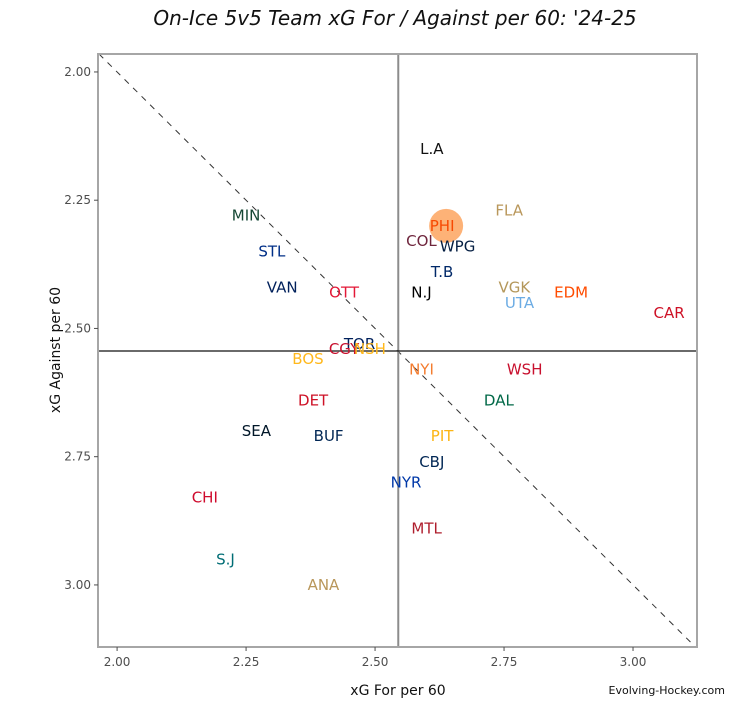 The width and height of the screenshot is (755, 712). I want to click on x-tick-label: 2.25, so click(246, 662).